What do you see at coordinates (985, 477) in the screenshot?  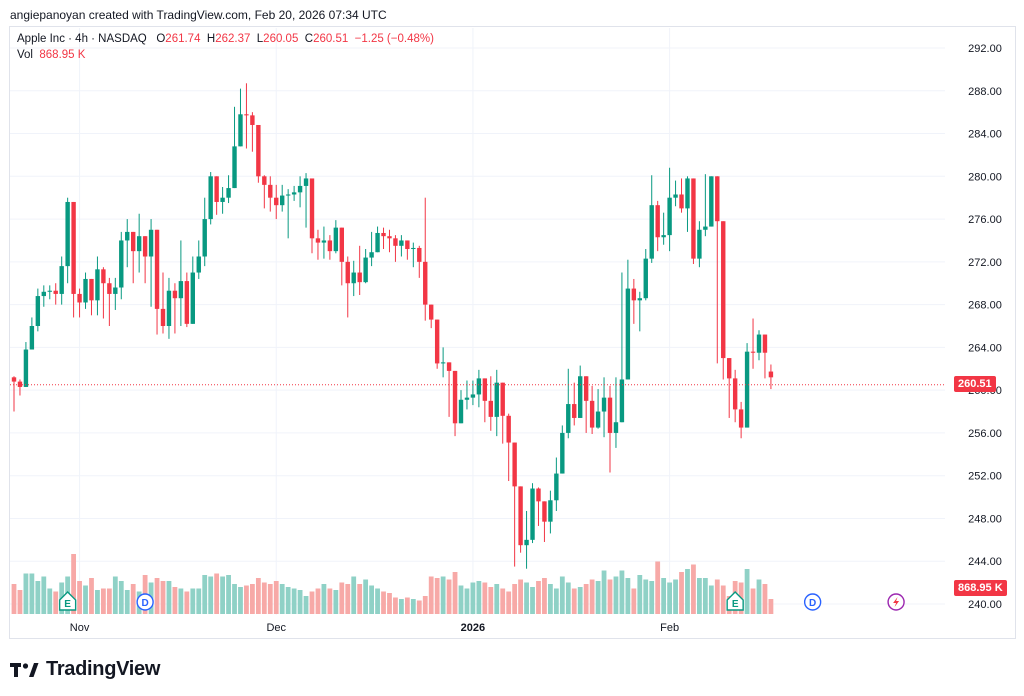 I see `price-tick-3: 252.00` at bounding box center [985, 477].